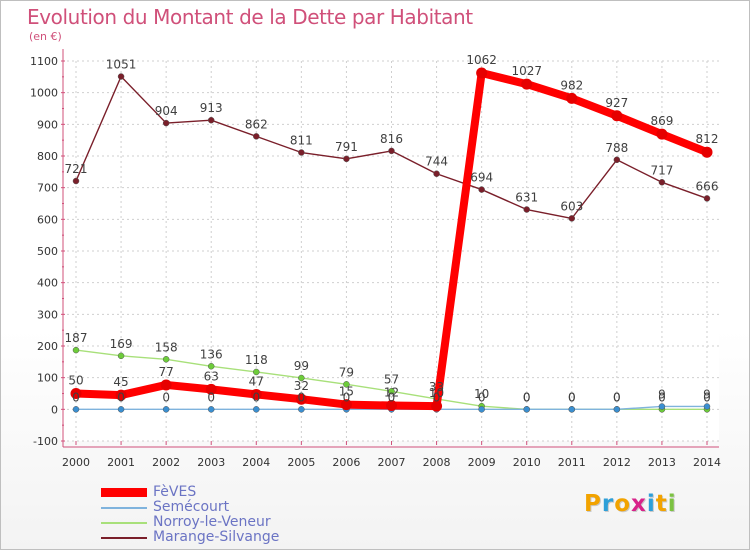 The width and height of the screenshot is (750, 550). Describe the element at coordinates (166, 111) in the screenshot. I see `data-label: 904` at that location.